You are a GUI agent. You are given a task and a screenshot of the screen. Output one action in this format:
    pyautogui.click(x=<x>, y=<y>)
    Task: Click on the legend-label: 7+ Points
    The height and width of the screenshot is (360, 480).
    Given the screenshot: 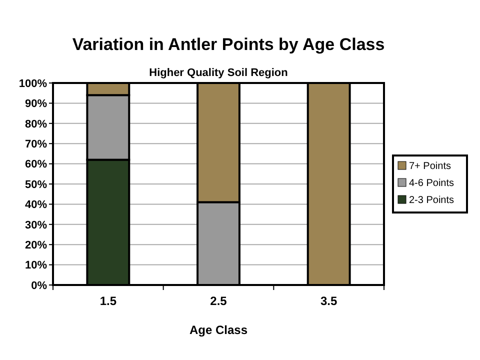 What is the action you would take?
    pyautogui.click(x=430, y=166)
    